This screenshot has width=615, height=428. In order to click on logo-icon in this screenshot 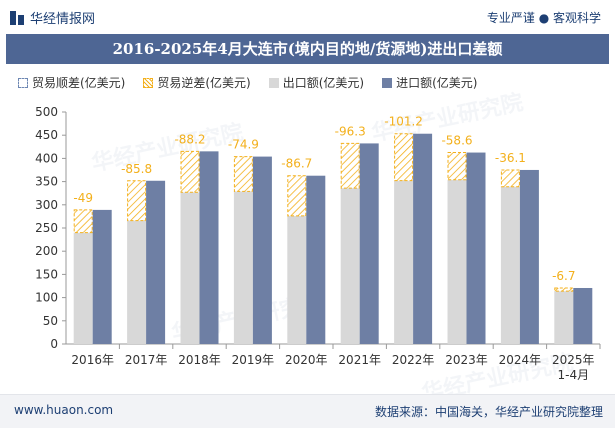, I will do `click(17, 17)`.